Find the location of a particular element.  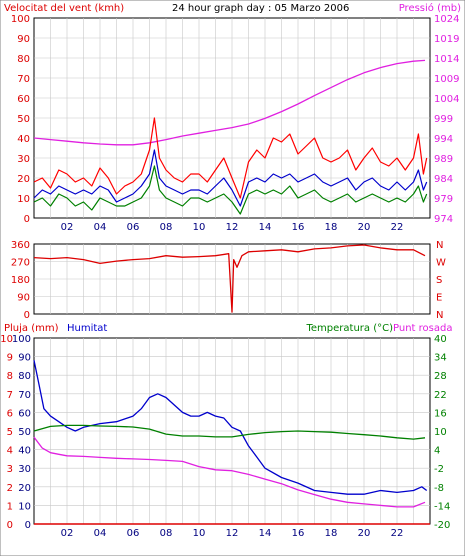

chart-title: 24 hour graph day : 05 Marzo 2006 is located at coordinates (260, 8).